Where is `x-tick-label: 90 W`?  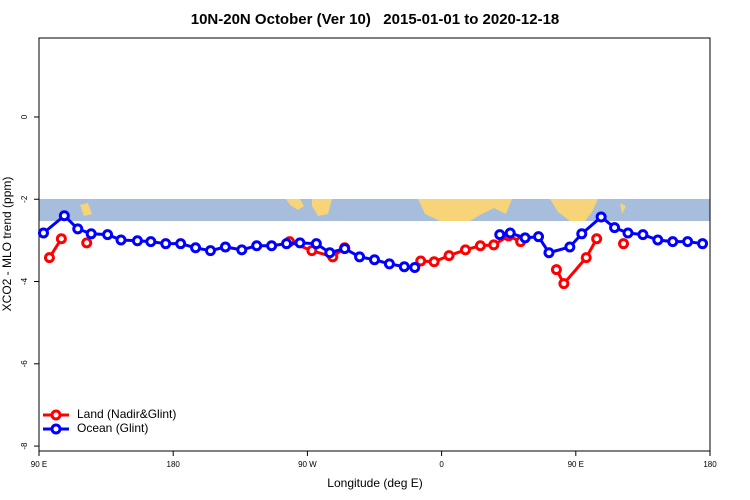 x-tick-label: 90 W is located at coordinates (307, 464).